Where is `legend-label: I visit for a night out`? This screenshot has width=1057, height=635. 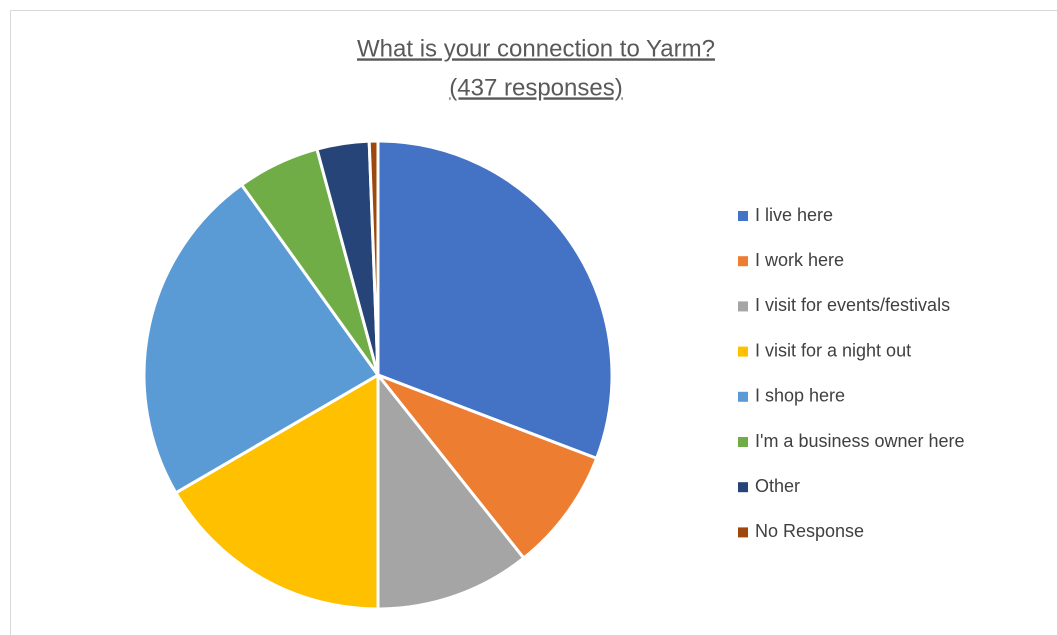
legend-label: I visit for a night out is located at coordinates (833, 350).